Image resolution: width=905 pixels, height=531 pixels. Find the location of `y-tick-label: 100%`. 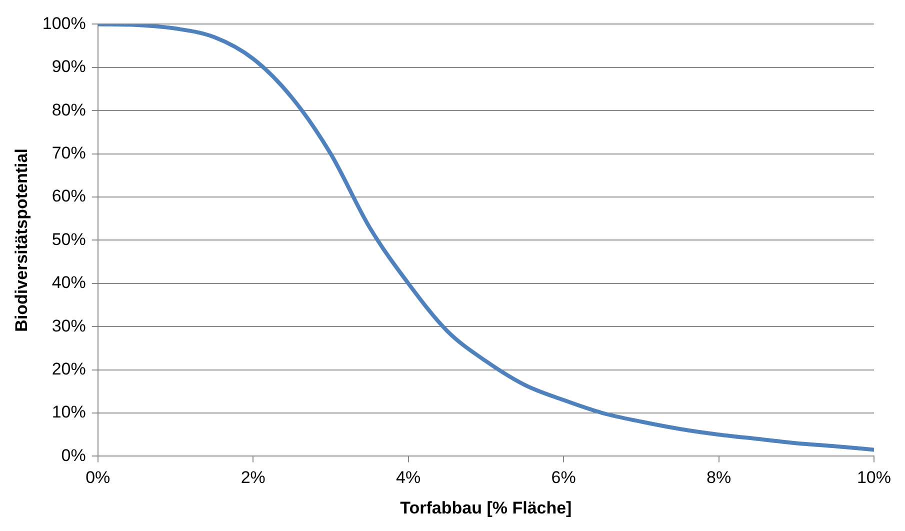

y-tick-label: 100% is located at coordinates (64, 23).